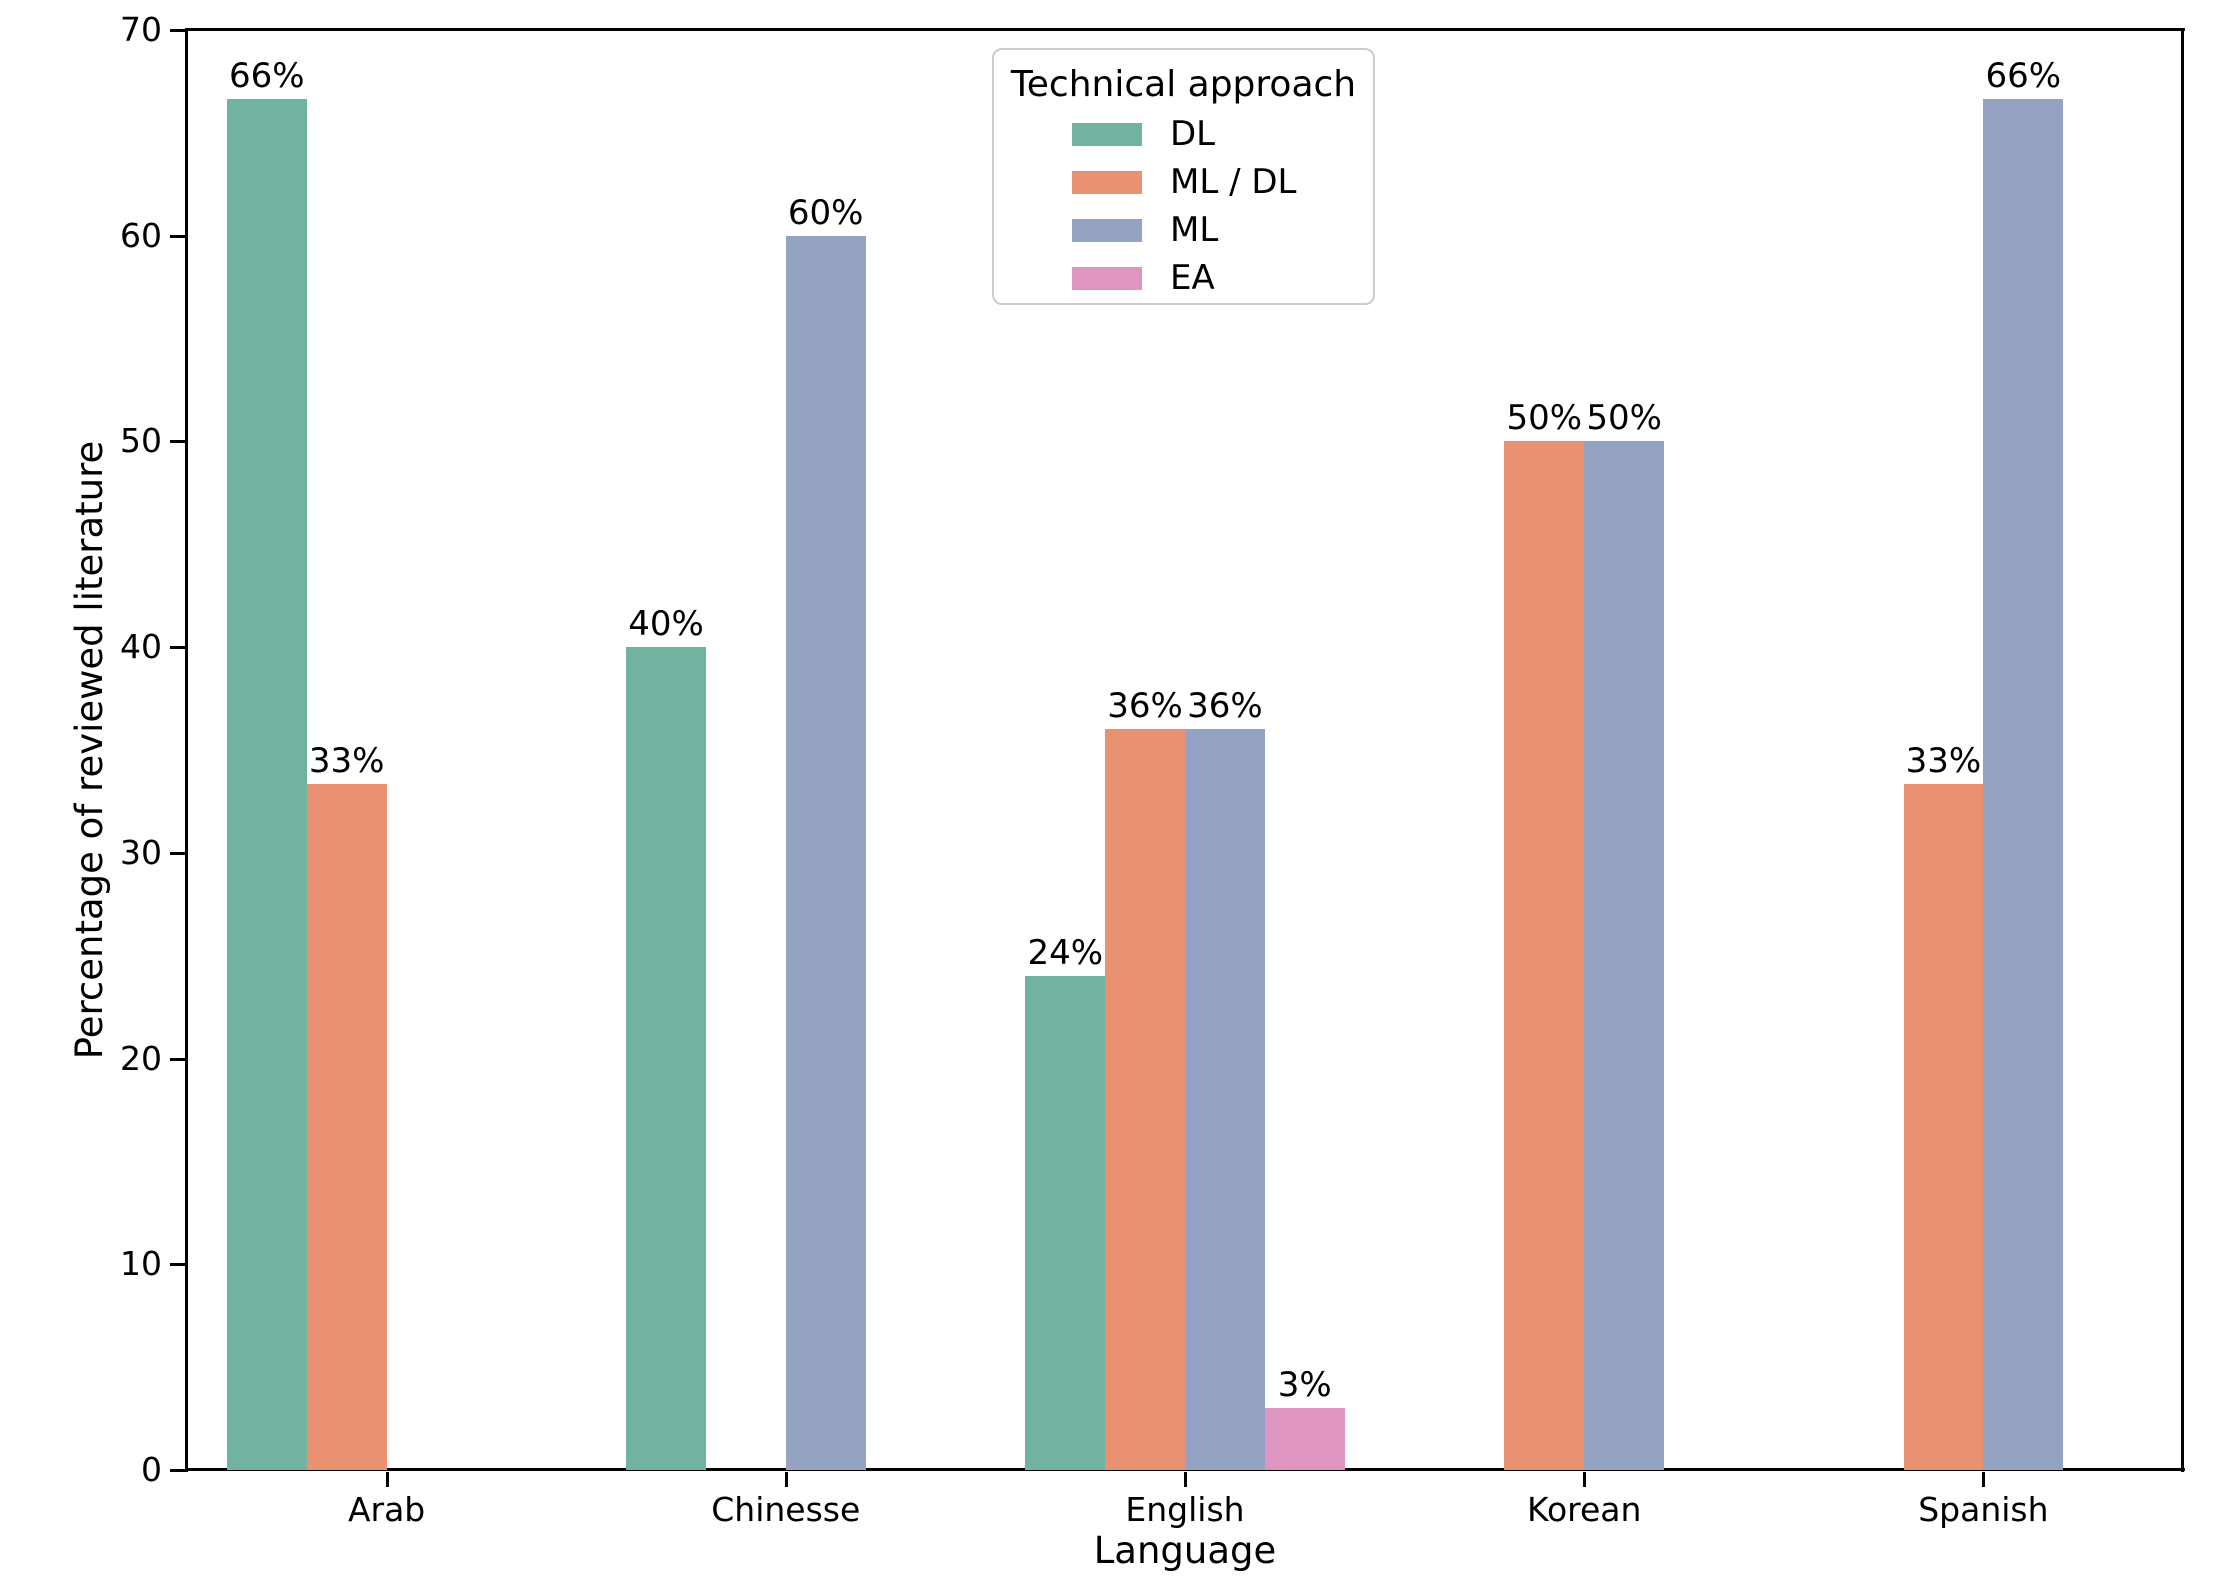 The width and height of the screenshot is (2231, 1588). I want to click on y-axis-spine, so click(186, 750).